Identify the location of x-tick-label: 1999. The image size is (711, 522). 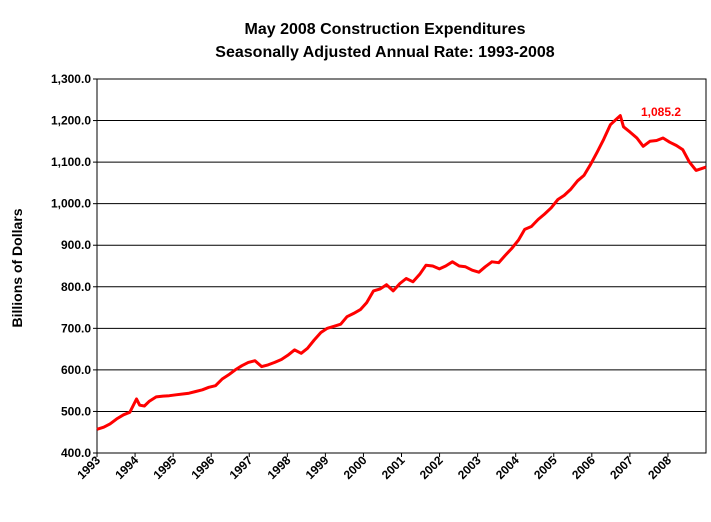
(317, 467).